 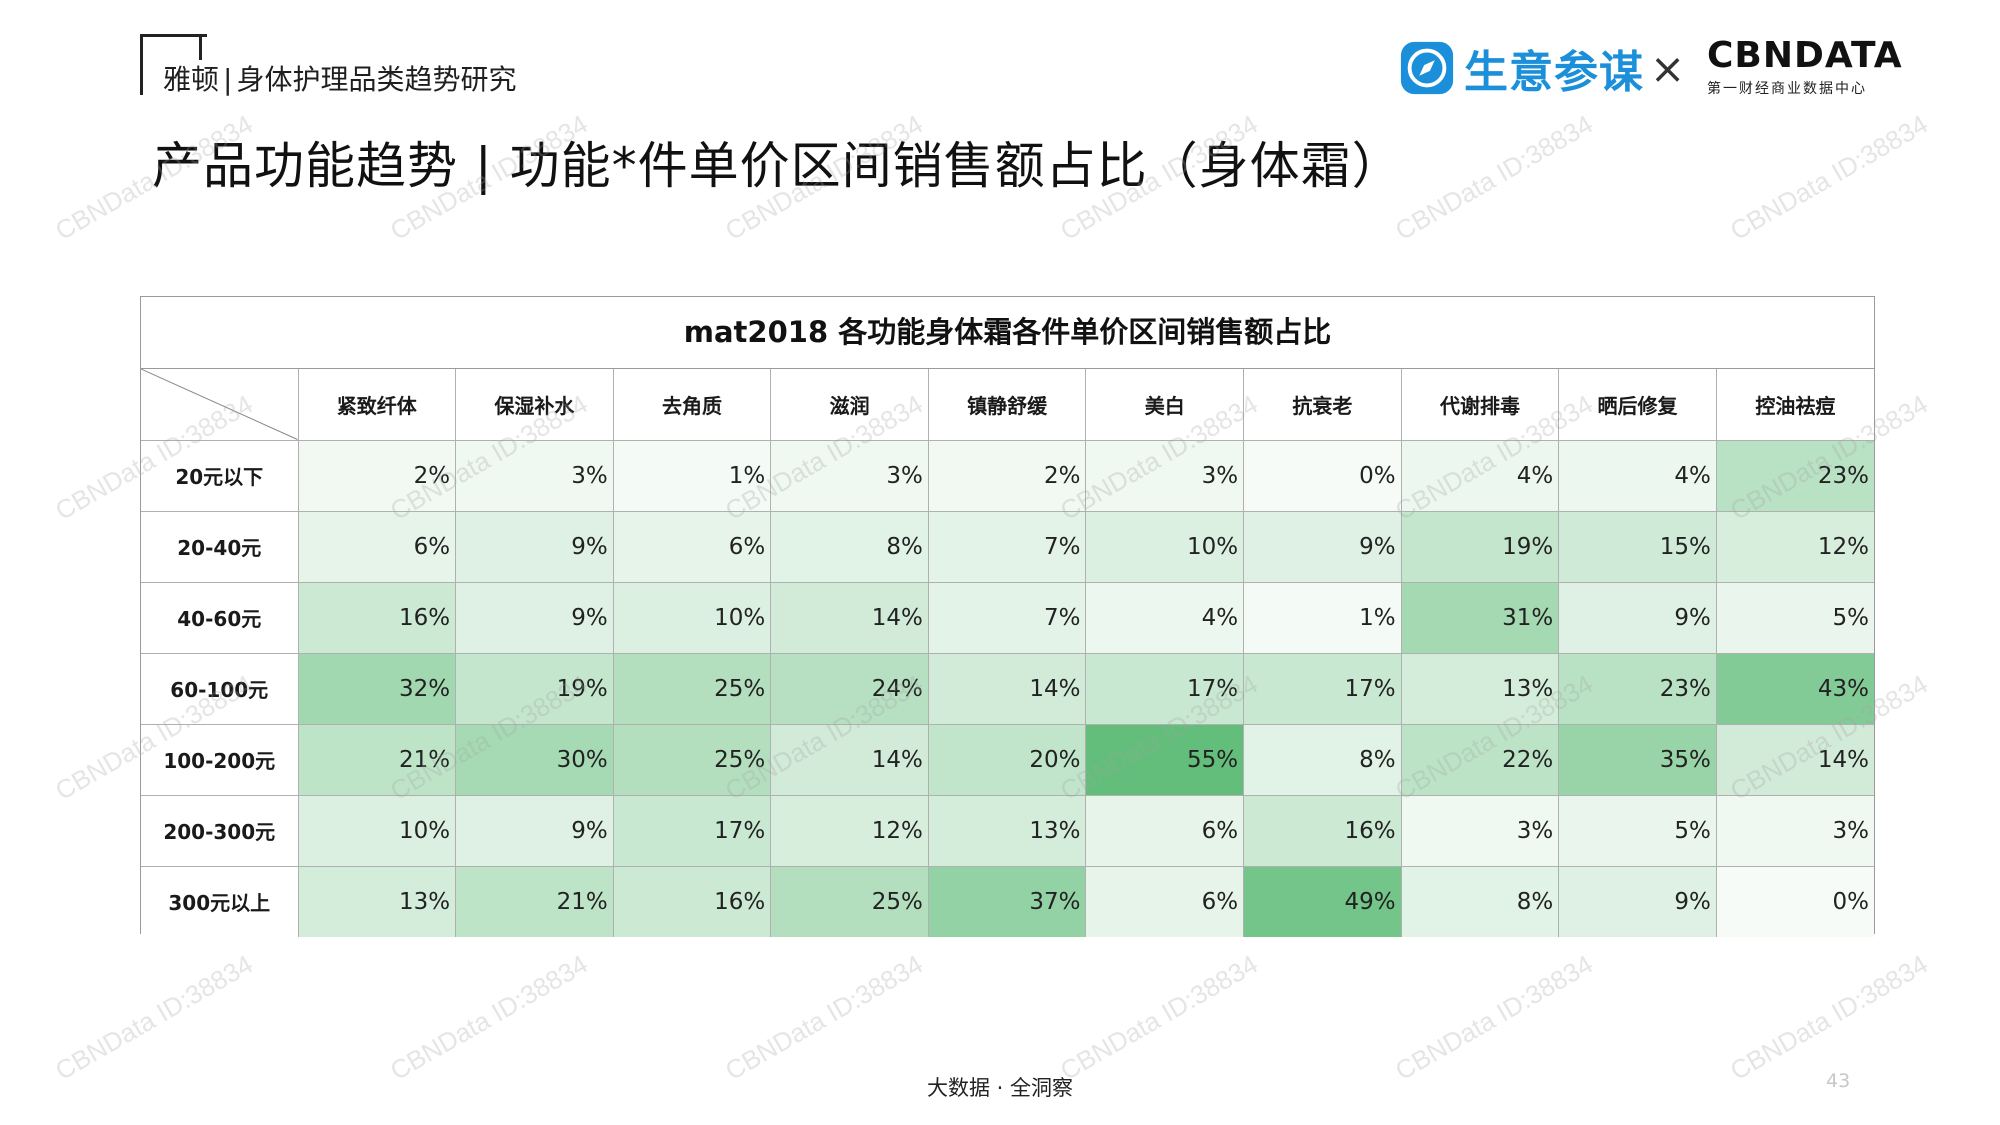 I want to click on column-header: 镇静舒缓, so click(x=1007, y=405).